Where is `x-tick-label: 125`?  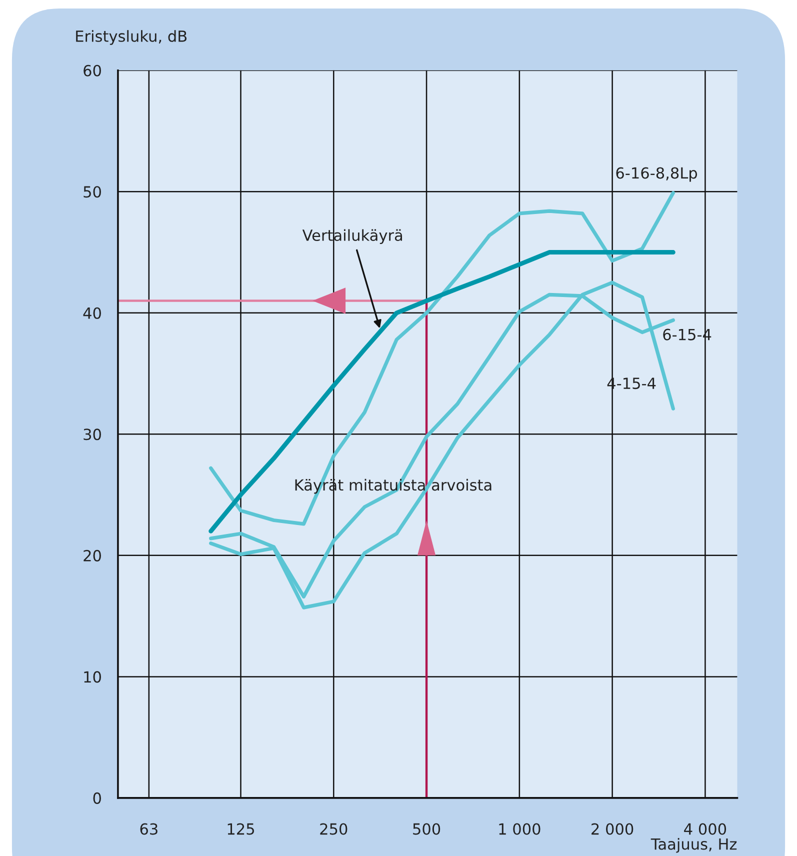 x-tick-label: 125 is located at coordinates (241, 829).